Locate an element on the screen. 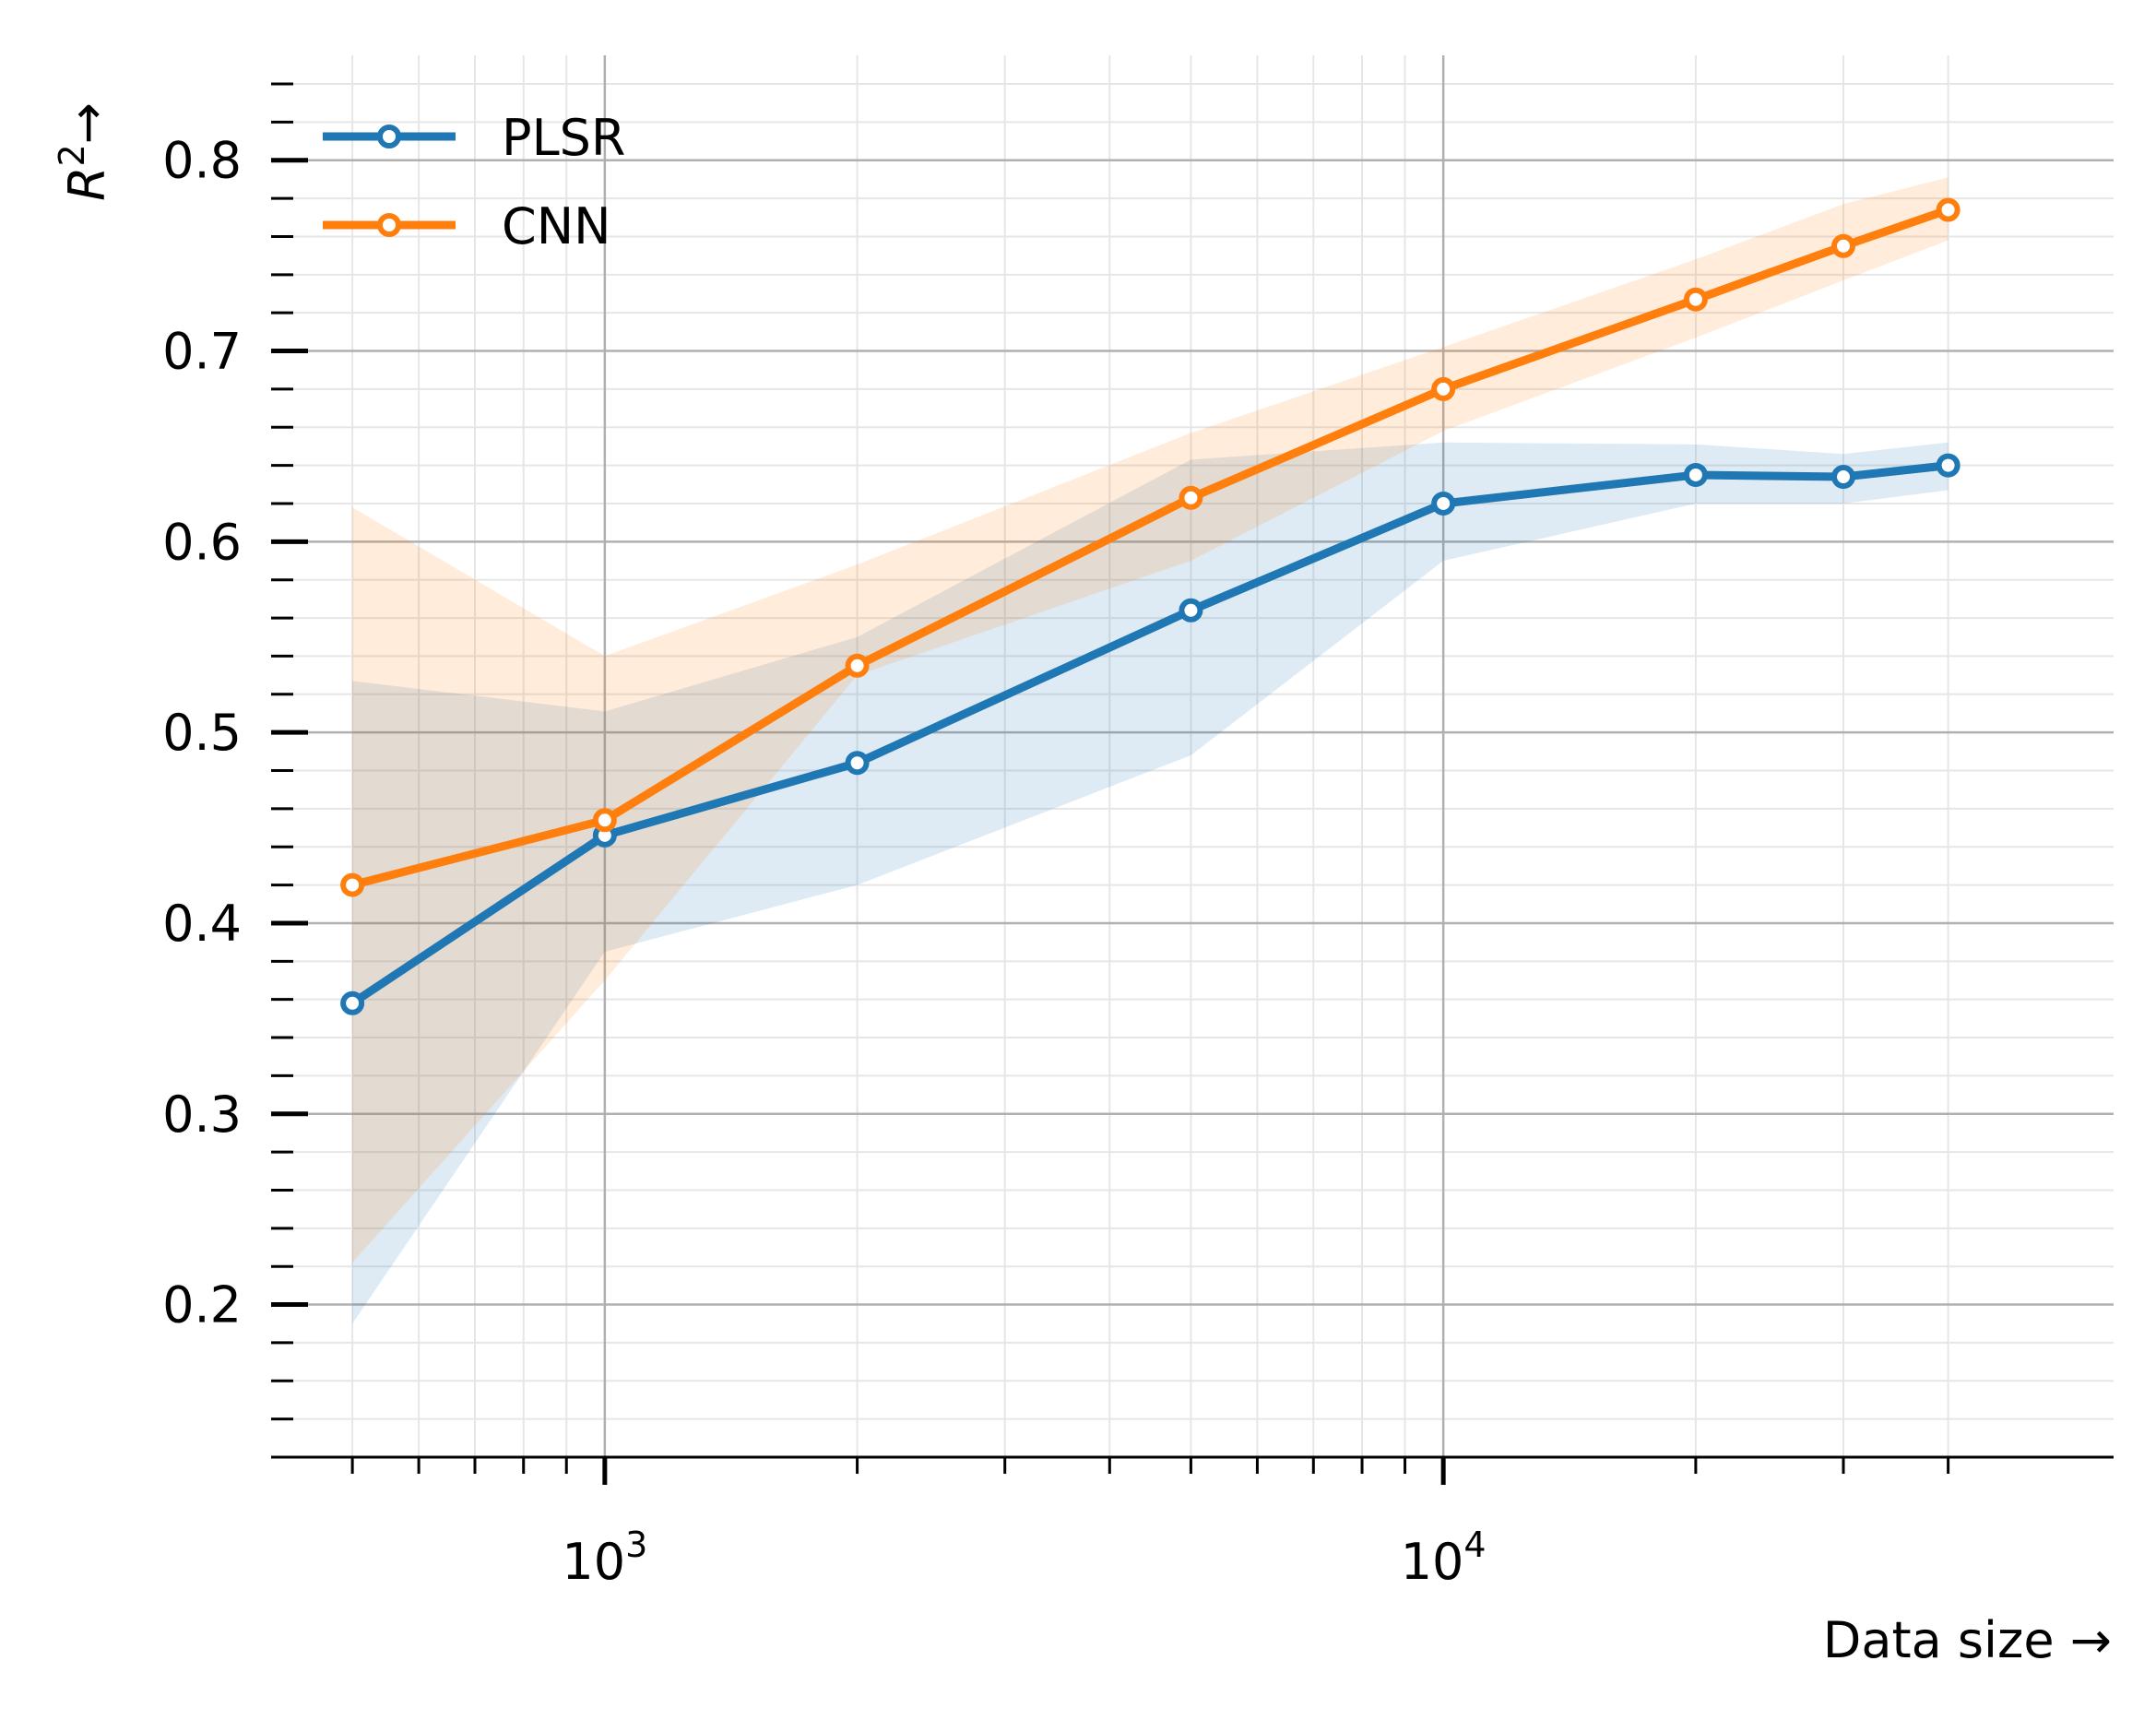  x-tick-label-1000: 10³ is located at coordinates (605, 1557).